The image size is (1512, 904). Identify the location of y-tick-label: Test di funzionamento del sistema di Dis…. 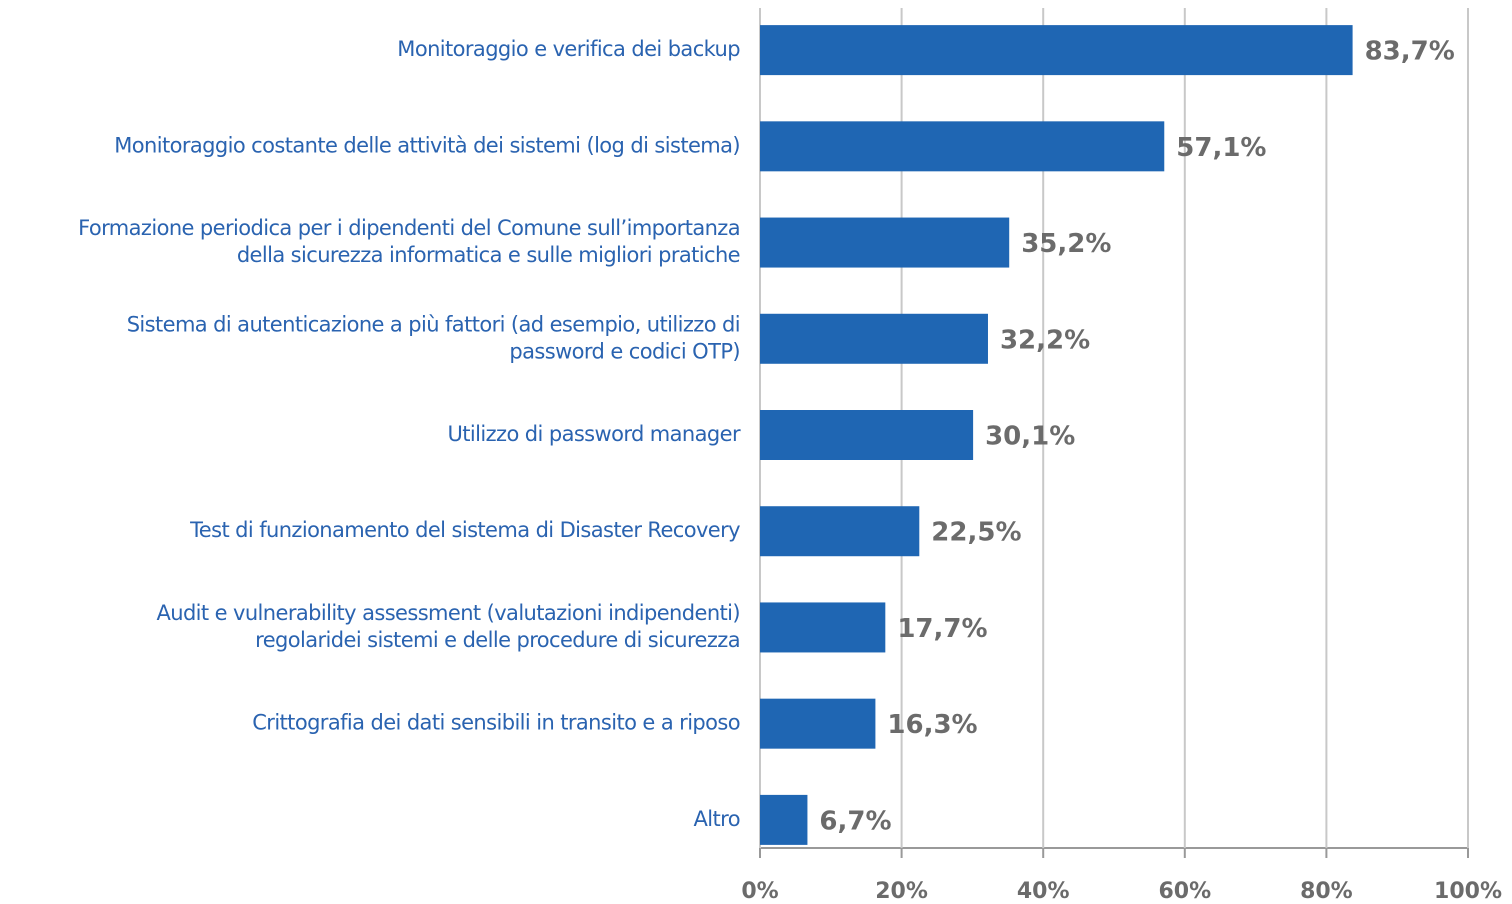
(464, 530).